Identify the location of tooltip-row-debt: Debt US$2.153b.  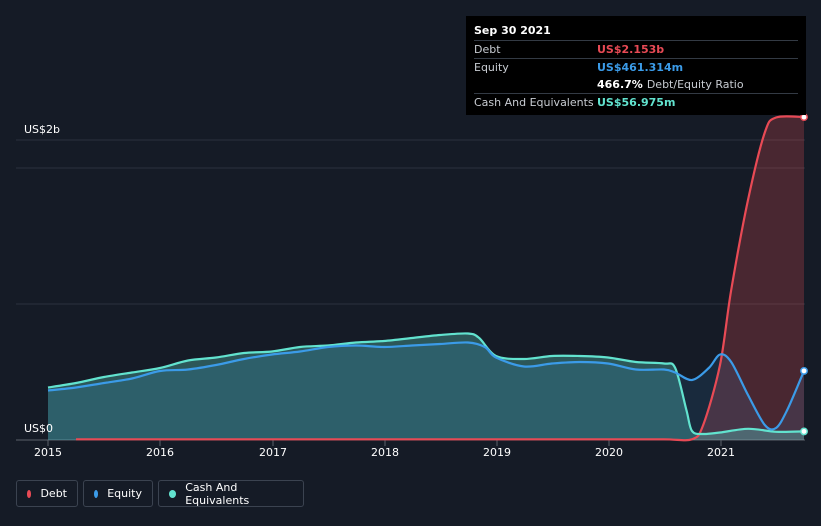
(636, 49).